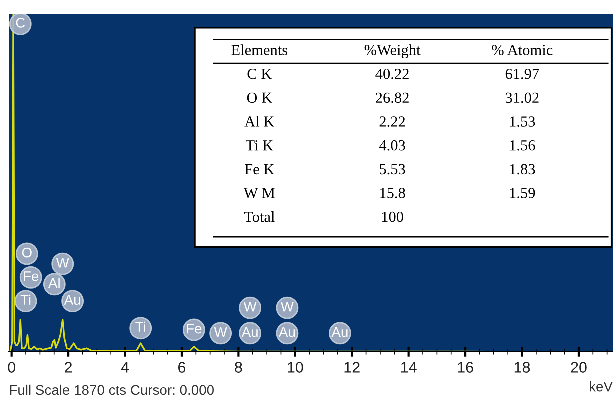 Image resolution: width=613 pixels, height=401 pixels. I want to click on annotation: Fe K, so click(260, 169).